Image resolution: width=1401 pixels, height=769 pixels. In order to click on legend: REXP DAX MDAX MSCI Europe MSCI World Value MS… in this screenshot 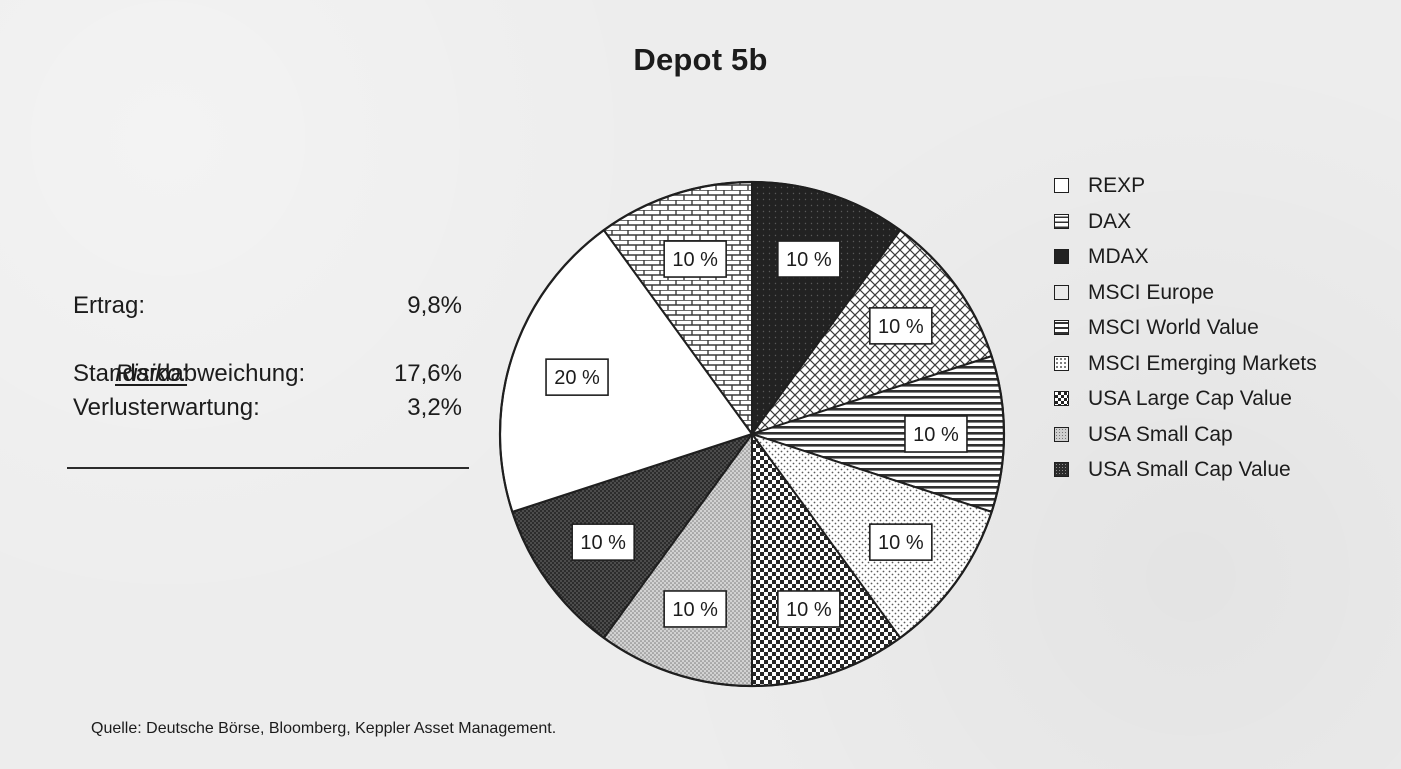, I will do `click(1219, 334)`.